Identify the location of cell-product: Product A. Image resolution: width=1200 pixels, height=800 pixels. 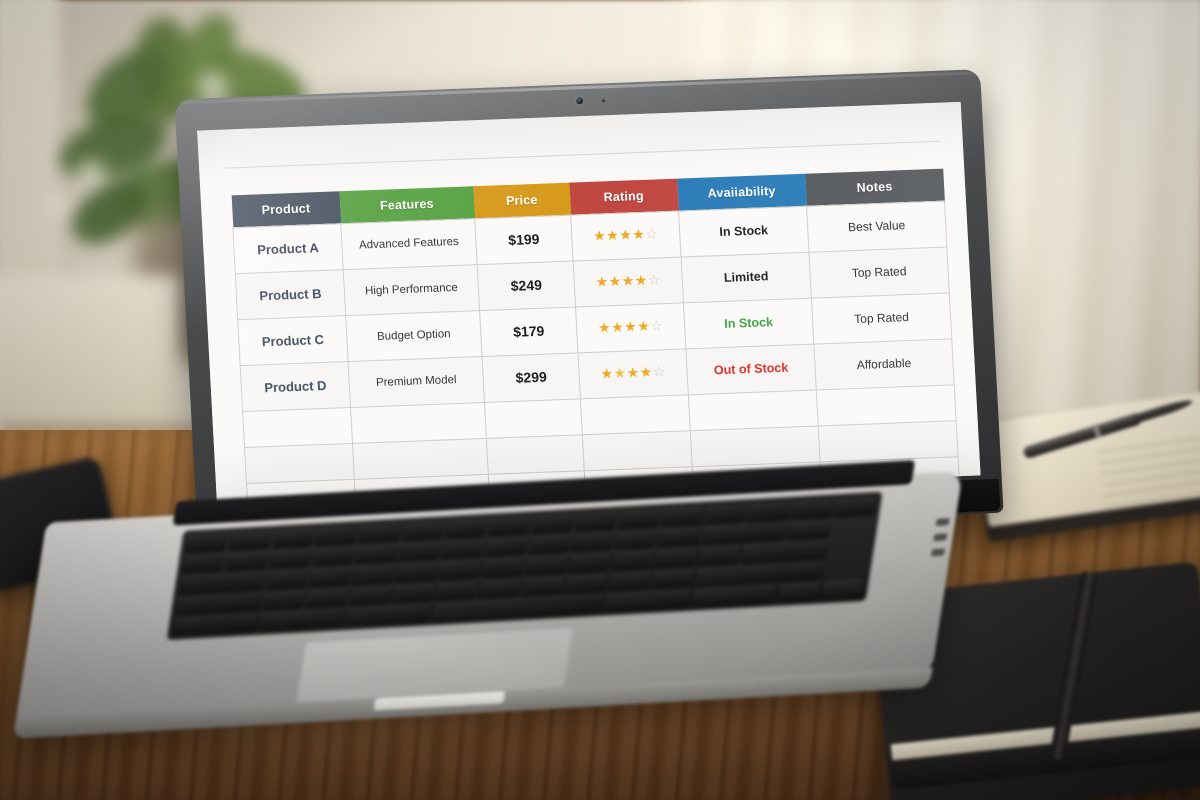
(288, 248).